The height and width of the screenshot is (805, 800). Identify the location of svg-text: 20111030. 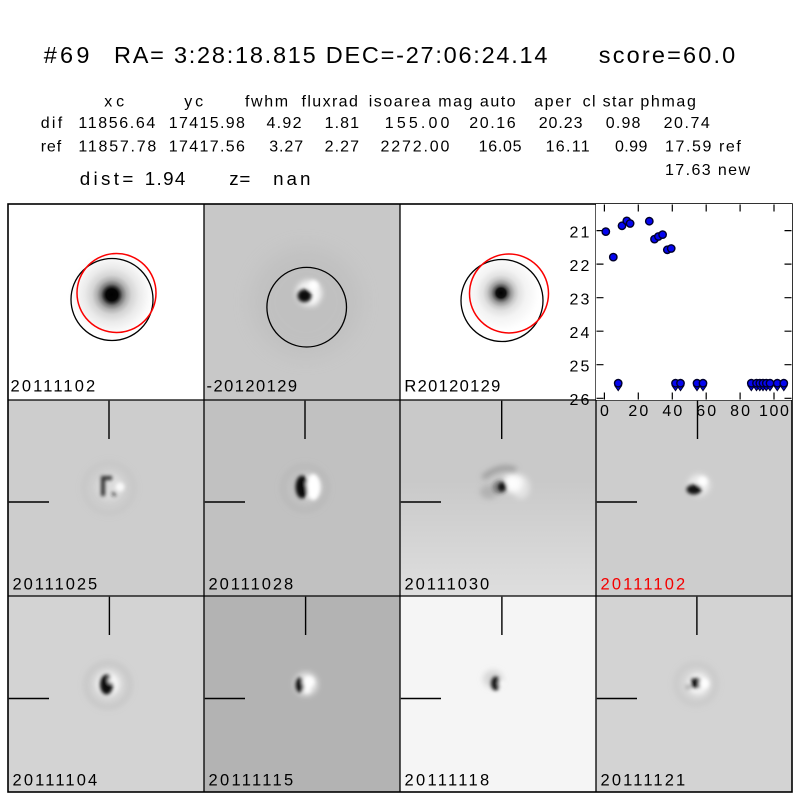
(448, 585).